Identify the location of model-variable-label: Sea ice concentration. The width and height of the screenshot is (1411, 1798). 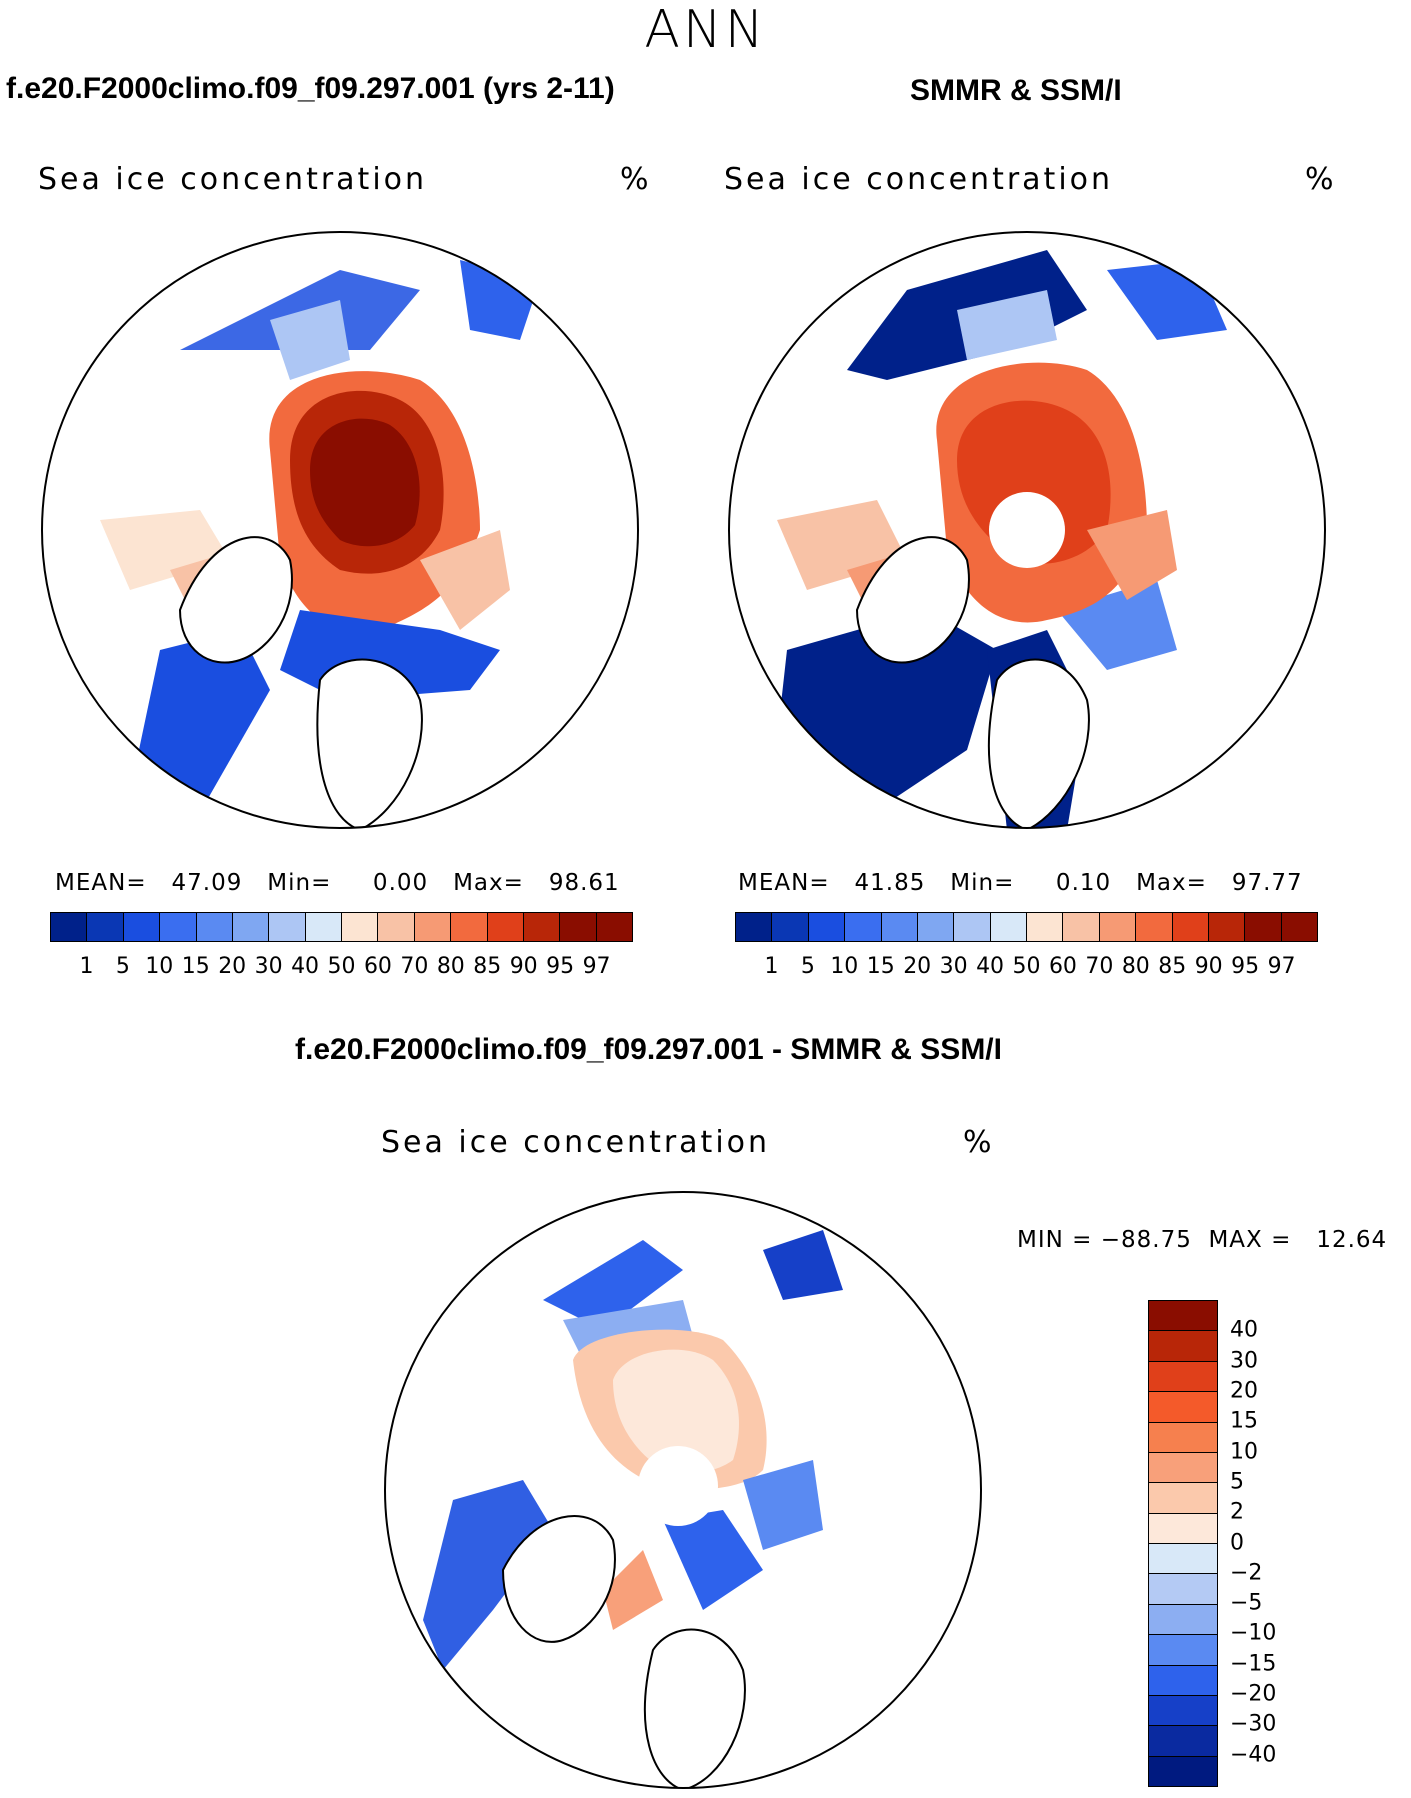
(233, 179).